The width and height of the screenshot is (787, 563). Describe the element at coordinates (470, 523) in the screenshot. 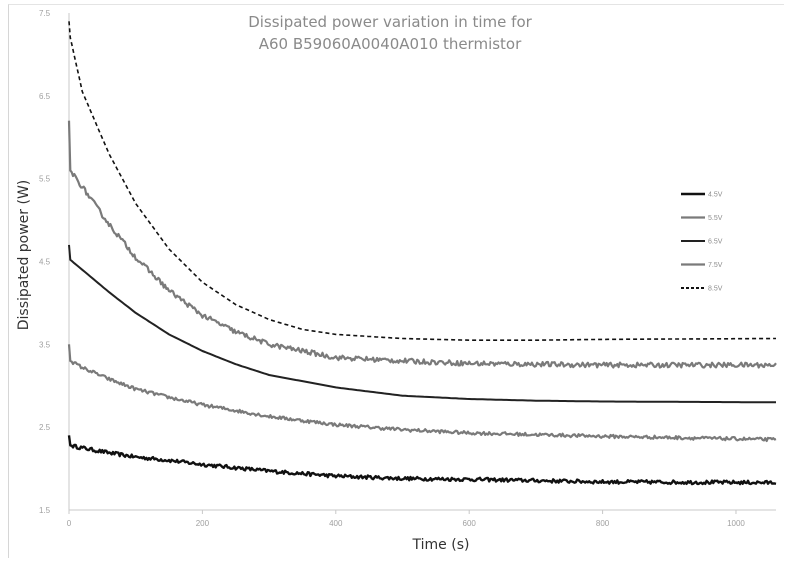

I see `x-tick-label: 600` at that location.